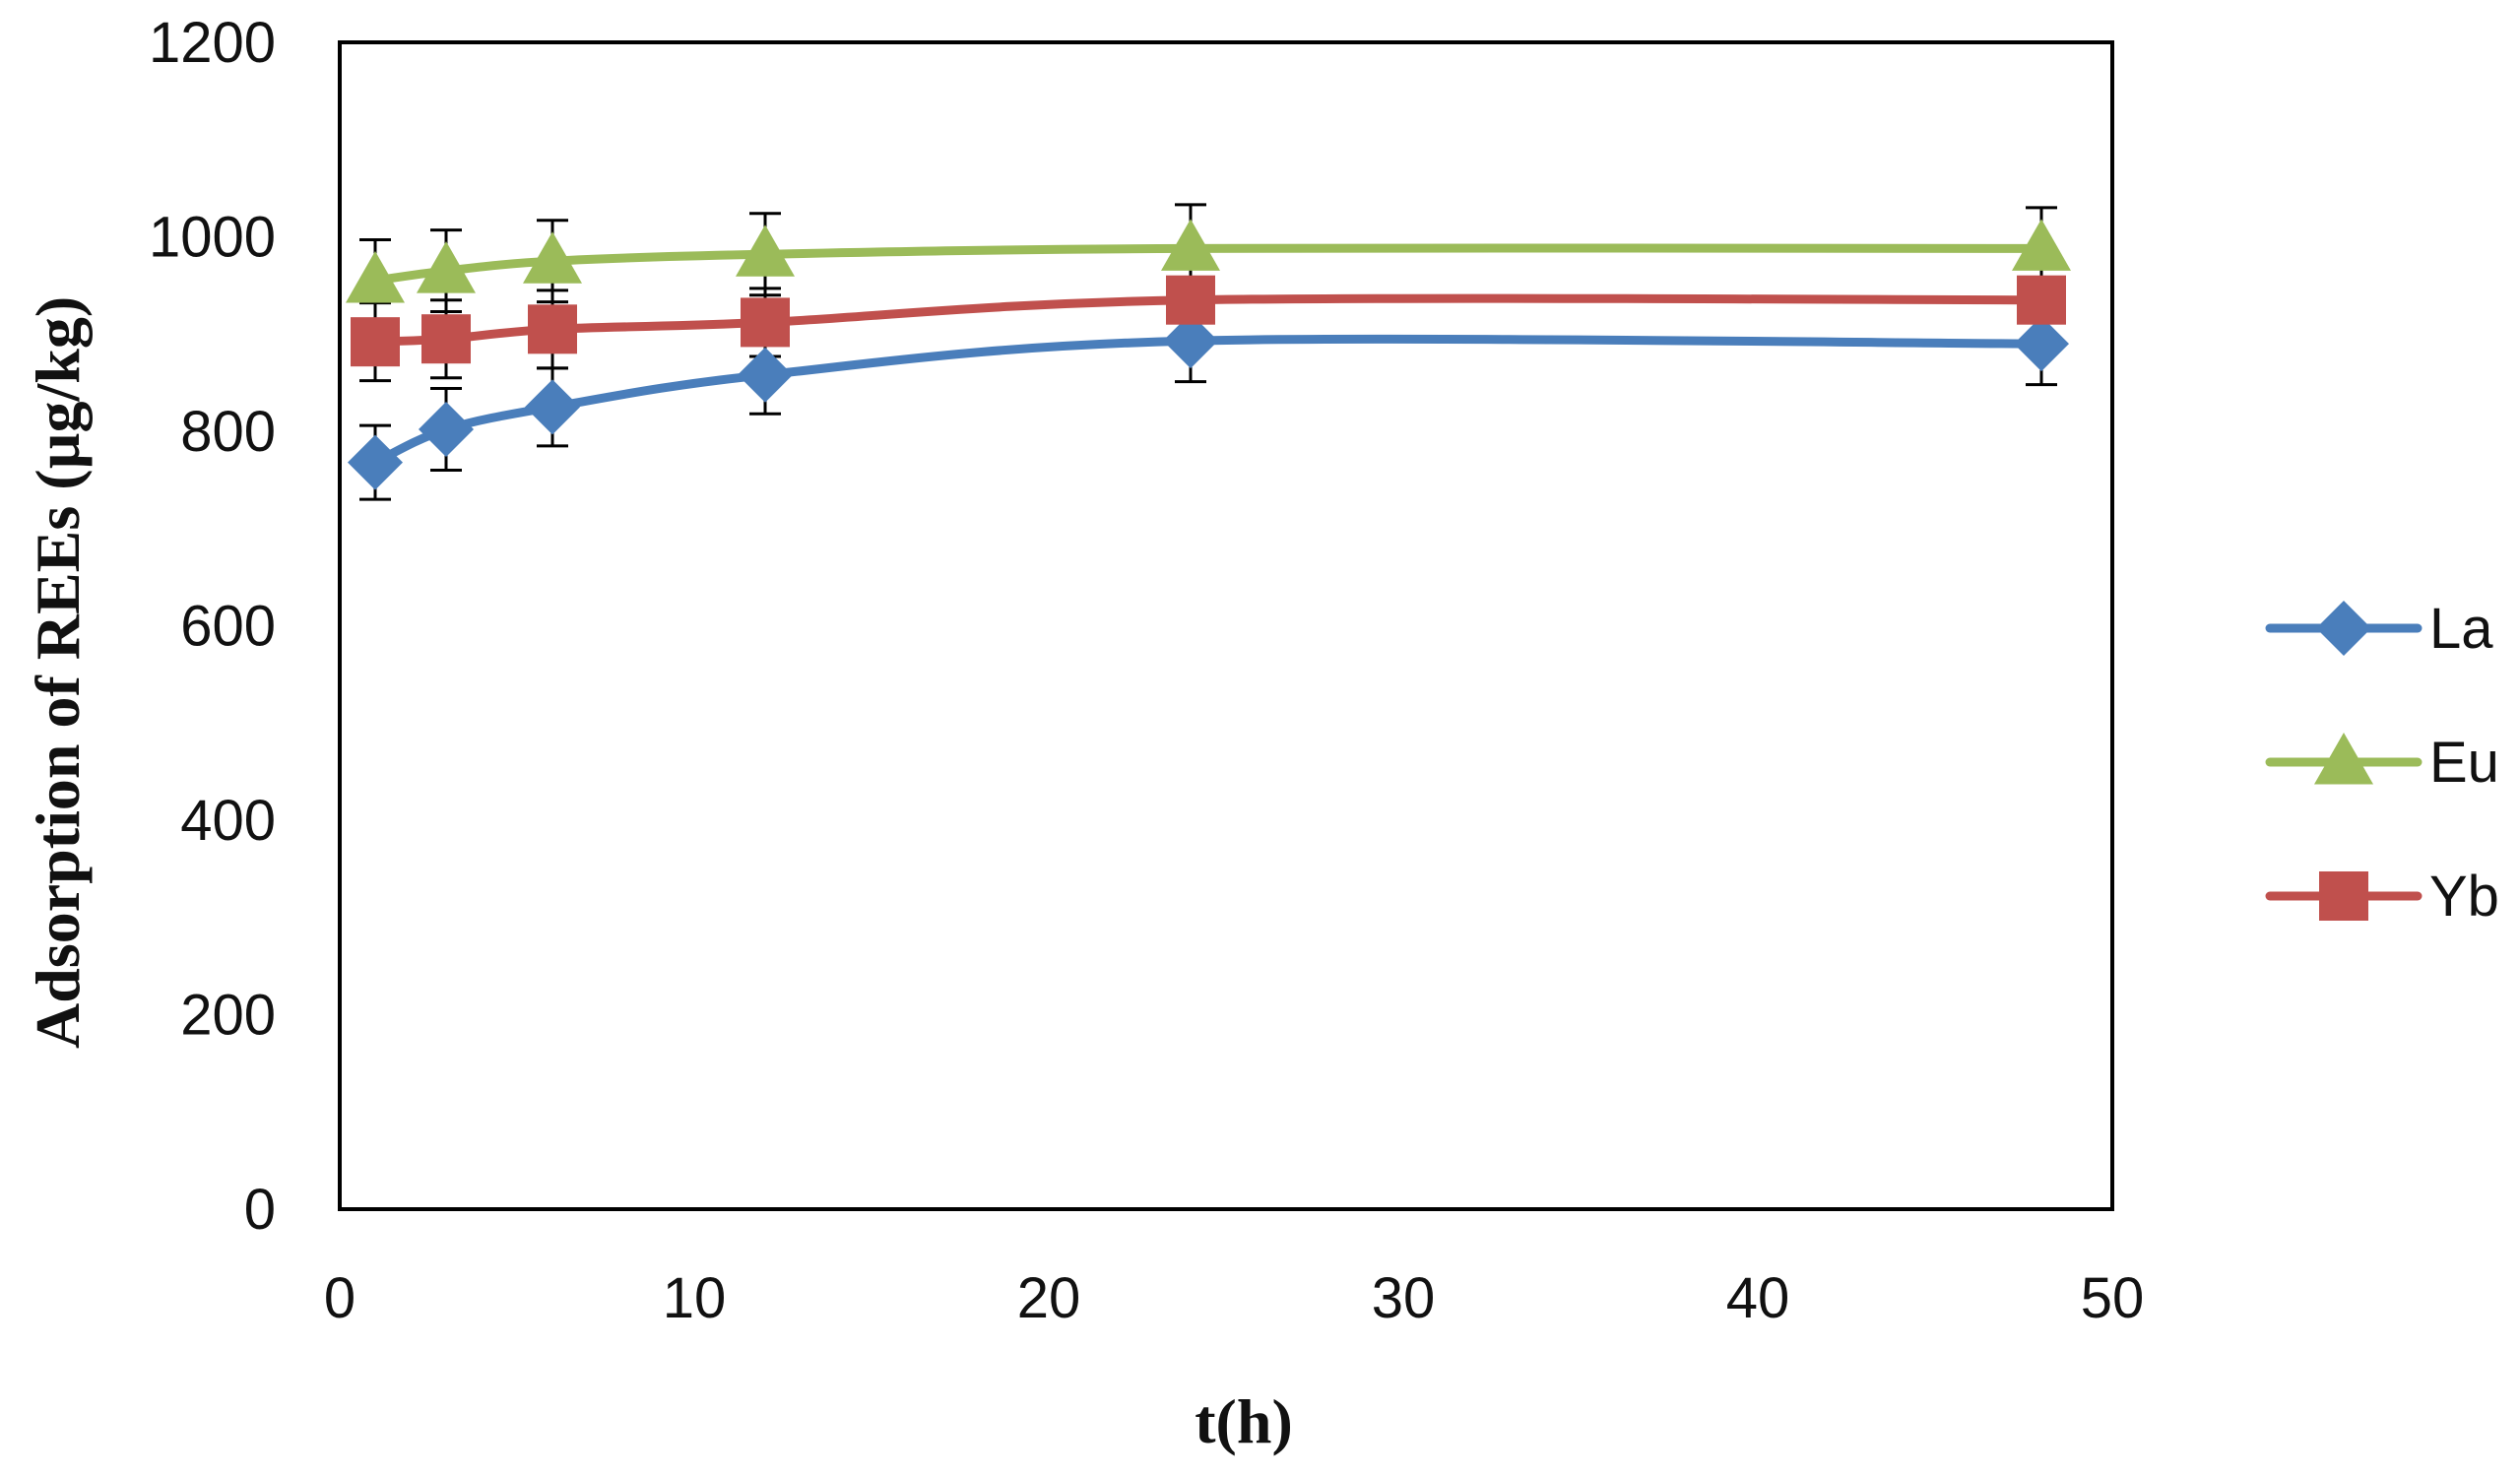  Describe the element at coordinates (228, 432) in the screenshot. I see `y-tick-label: 800` at that location.